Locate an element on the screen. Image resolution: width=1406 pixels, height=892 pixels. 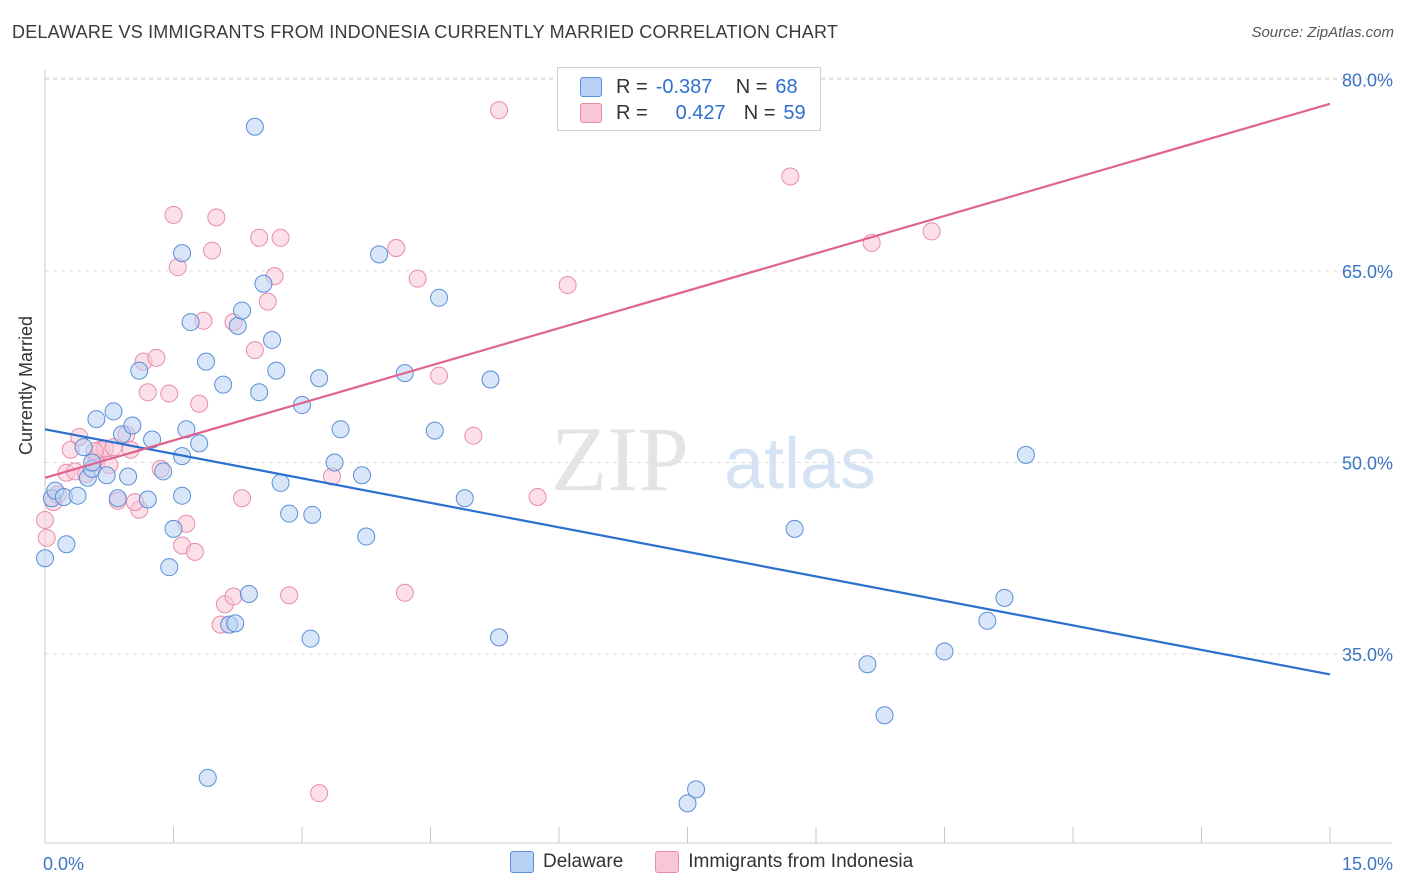
watermark-atlas: atlas is located at coordinates (800, 464).